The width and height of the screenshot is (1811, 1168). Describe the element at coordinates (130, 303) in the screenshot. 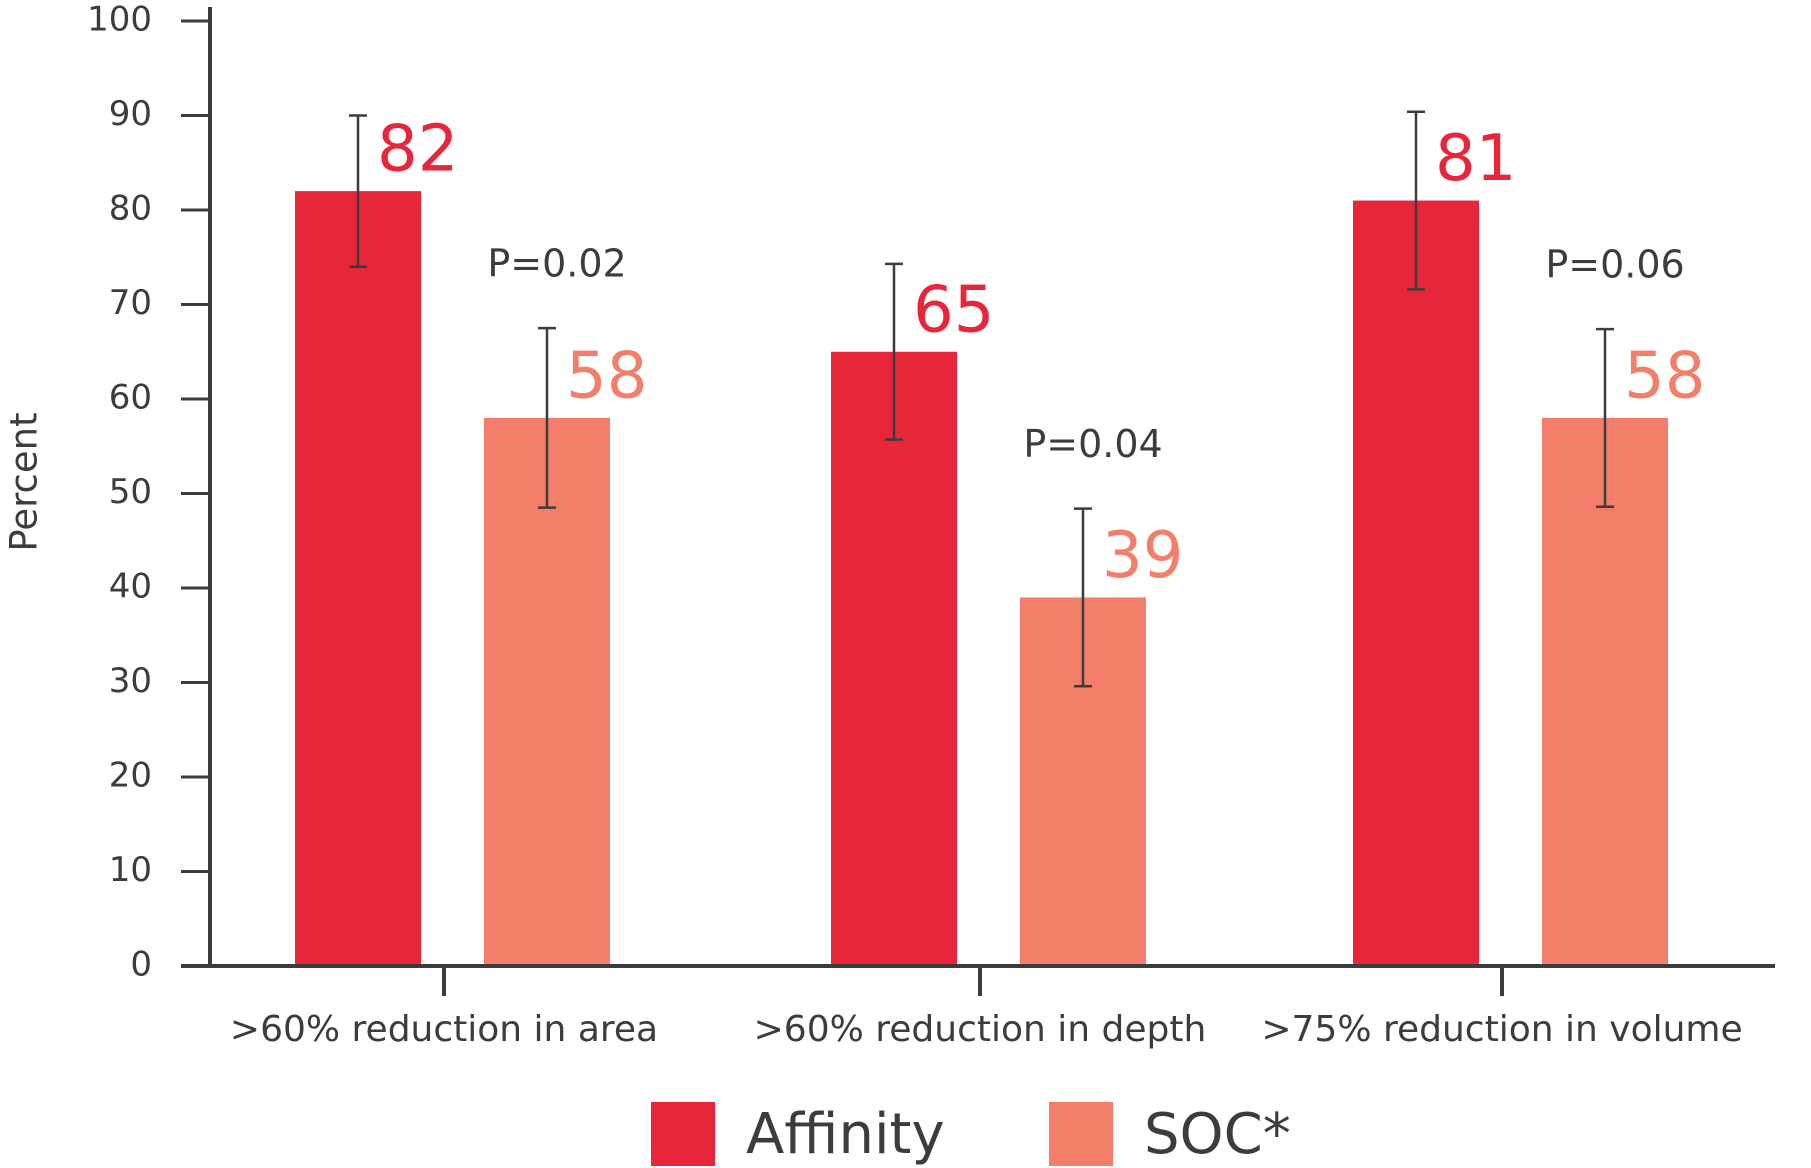

I see `y-tick-label: 70` at that location.